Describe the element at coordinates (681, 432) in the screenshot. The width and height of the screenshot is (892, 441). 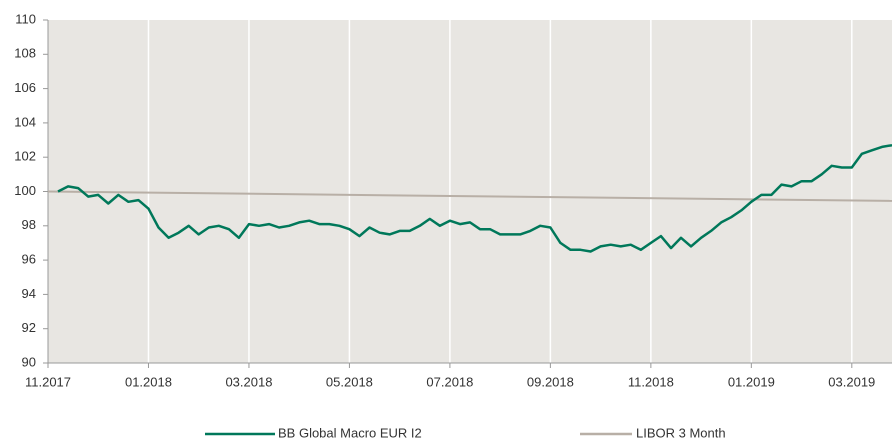
I see `legend-label: LIBOR 3 Month` at that location.